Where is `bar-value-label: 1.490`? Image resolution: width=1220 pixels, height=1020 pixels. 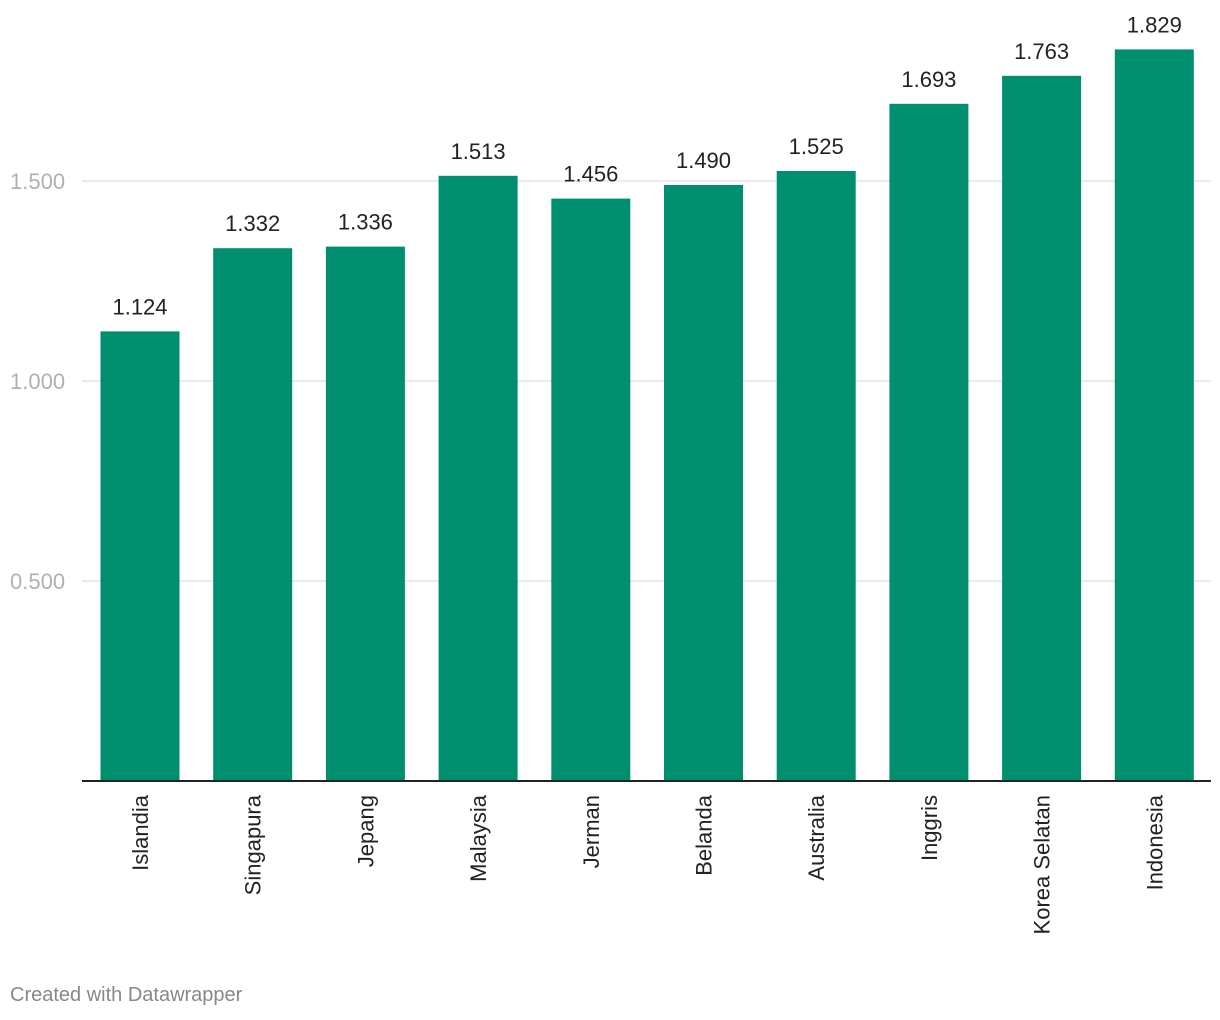
bar-value-label: 1.490 is located at coordinates (703, 160).